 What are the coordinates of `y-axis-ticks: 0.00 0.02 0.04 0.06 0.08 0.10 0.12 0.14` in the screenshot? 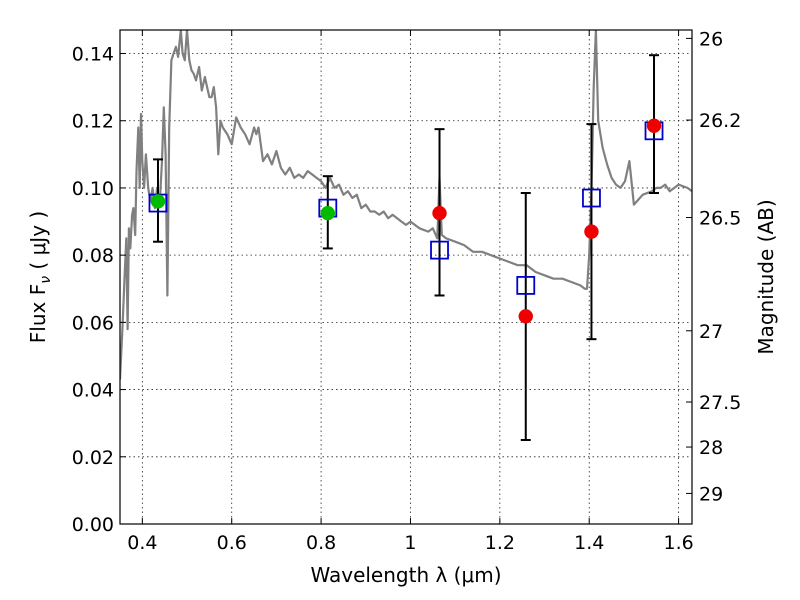 It's located at (99, 290).